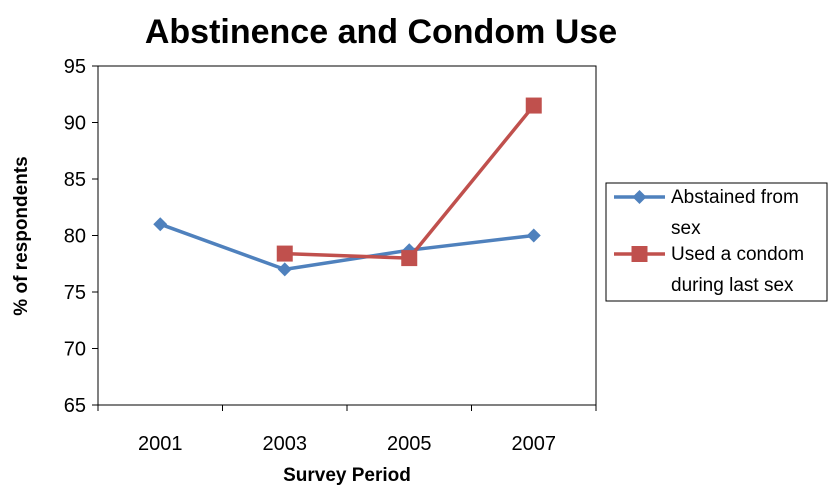  What do you see at coordinates (160, 444) in the screenshot?
I see `x-tick-label: 2001` at bounding box center [160, 444].